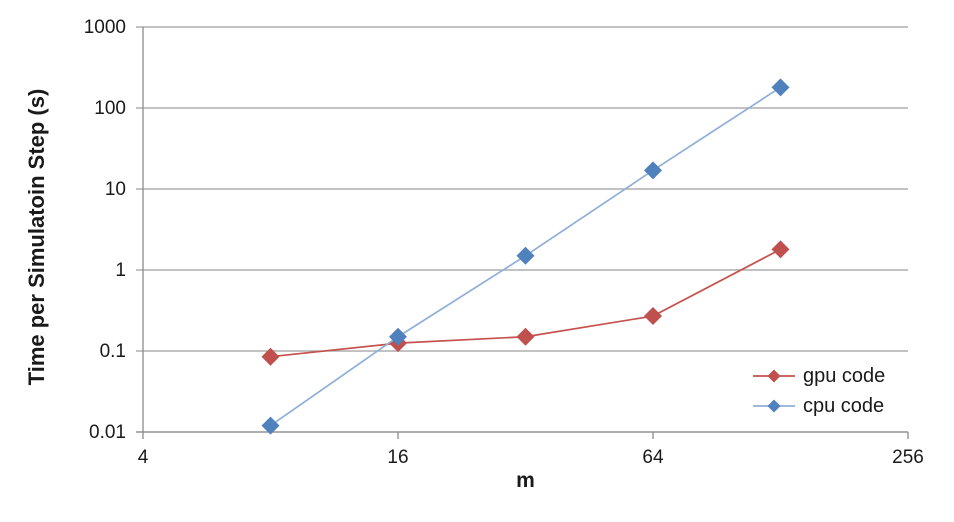  Describe the element at coordinates (105, 230) in the screenshot. I see `y-tick-labels: 0.01 0.1 1 10 100 1000` at that location.